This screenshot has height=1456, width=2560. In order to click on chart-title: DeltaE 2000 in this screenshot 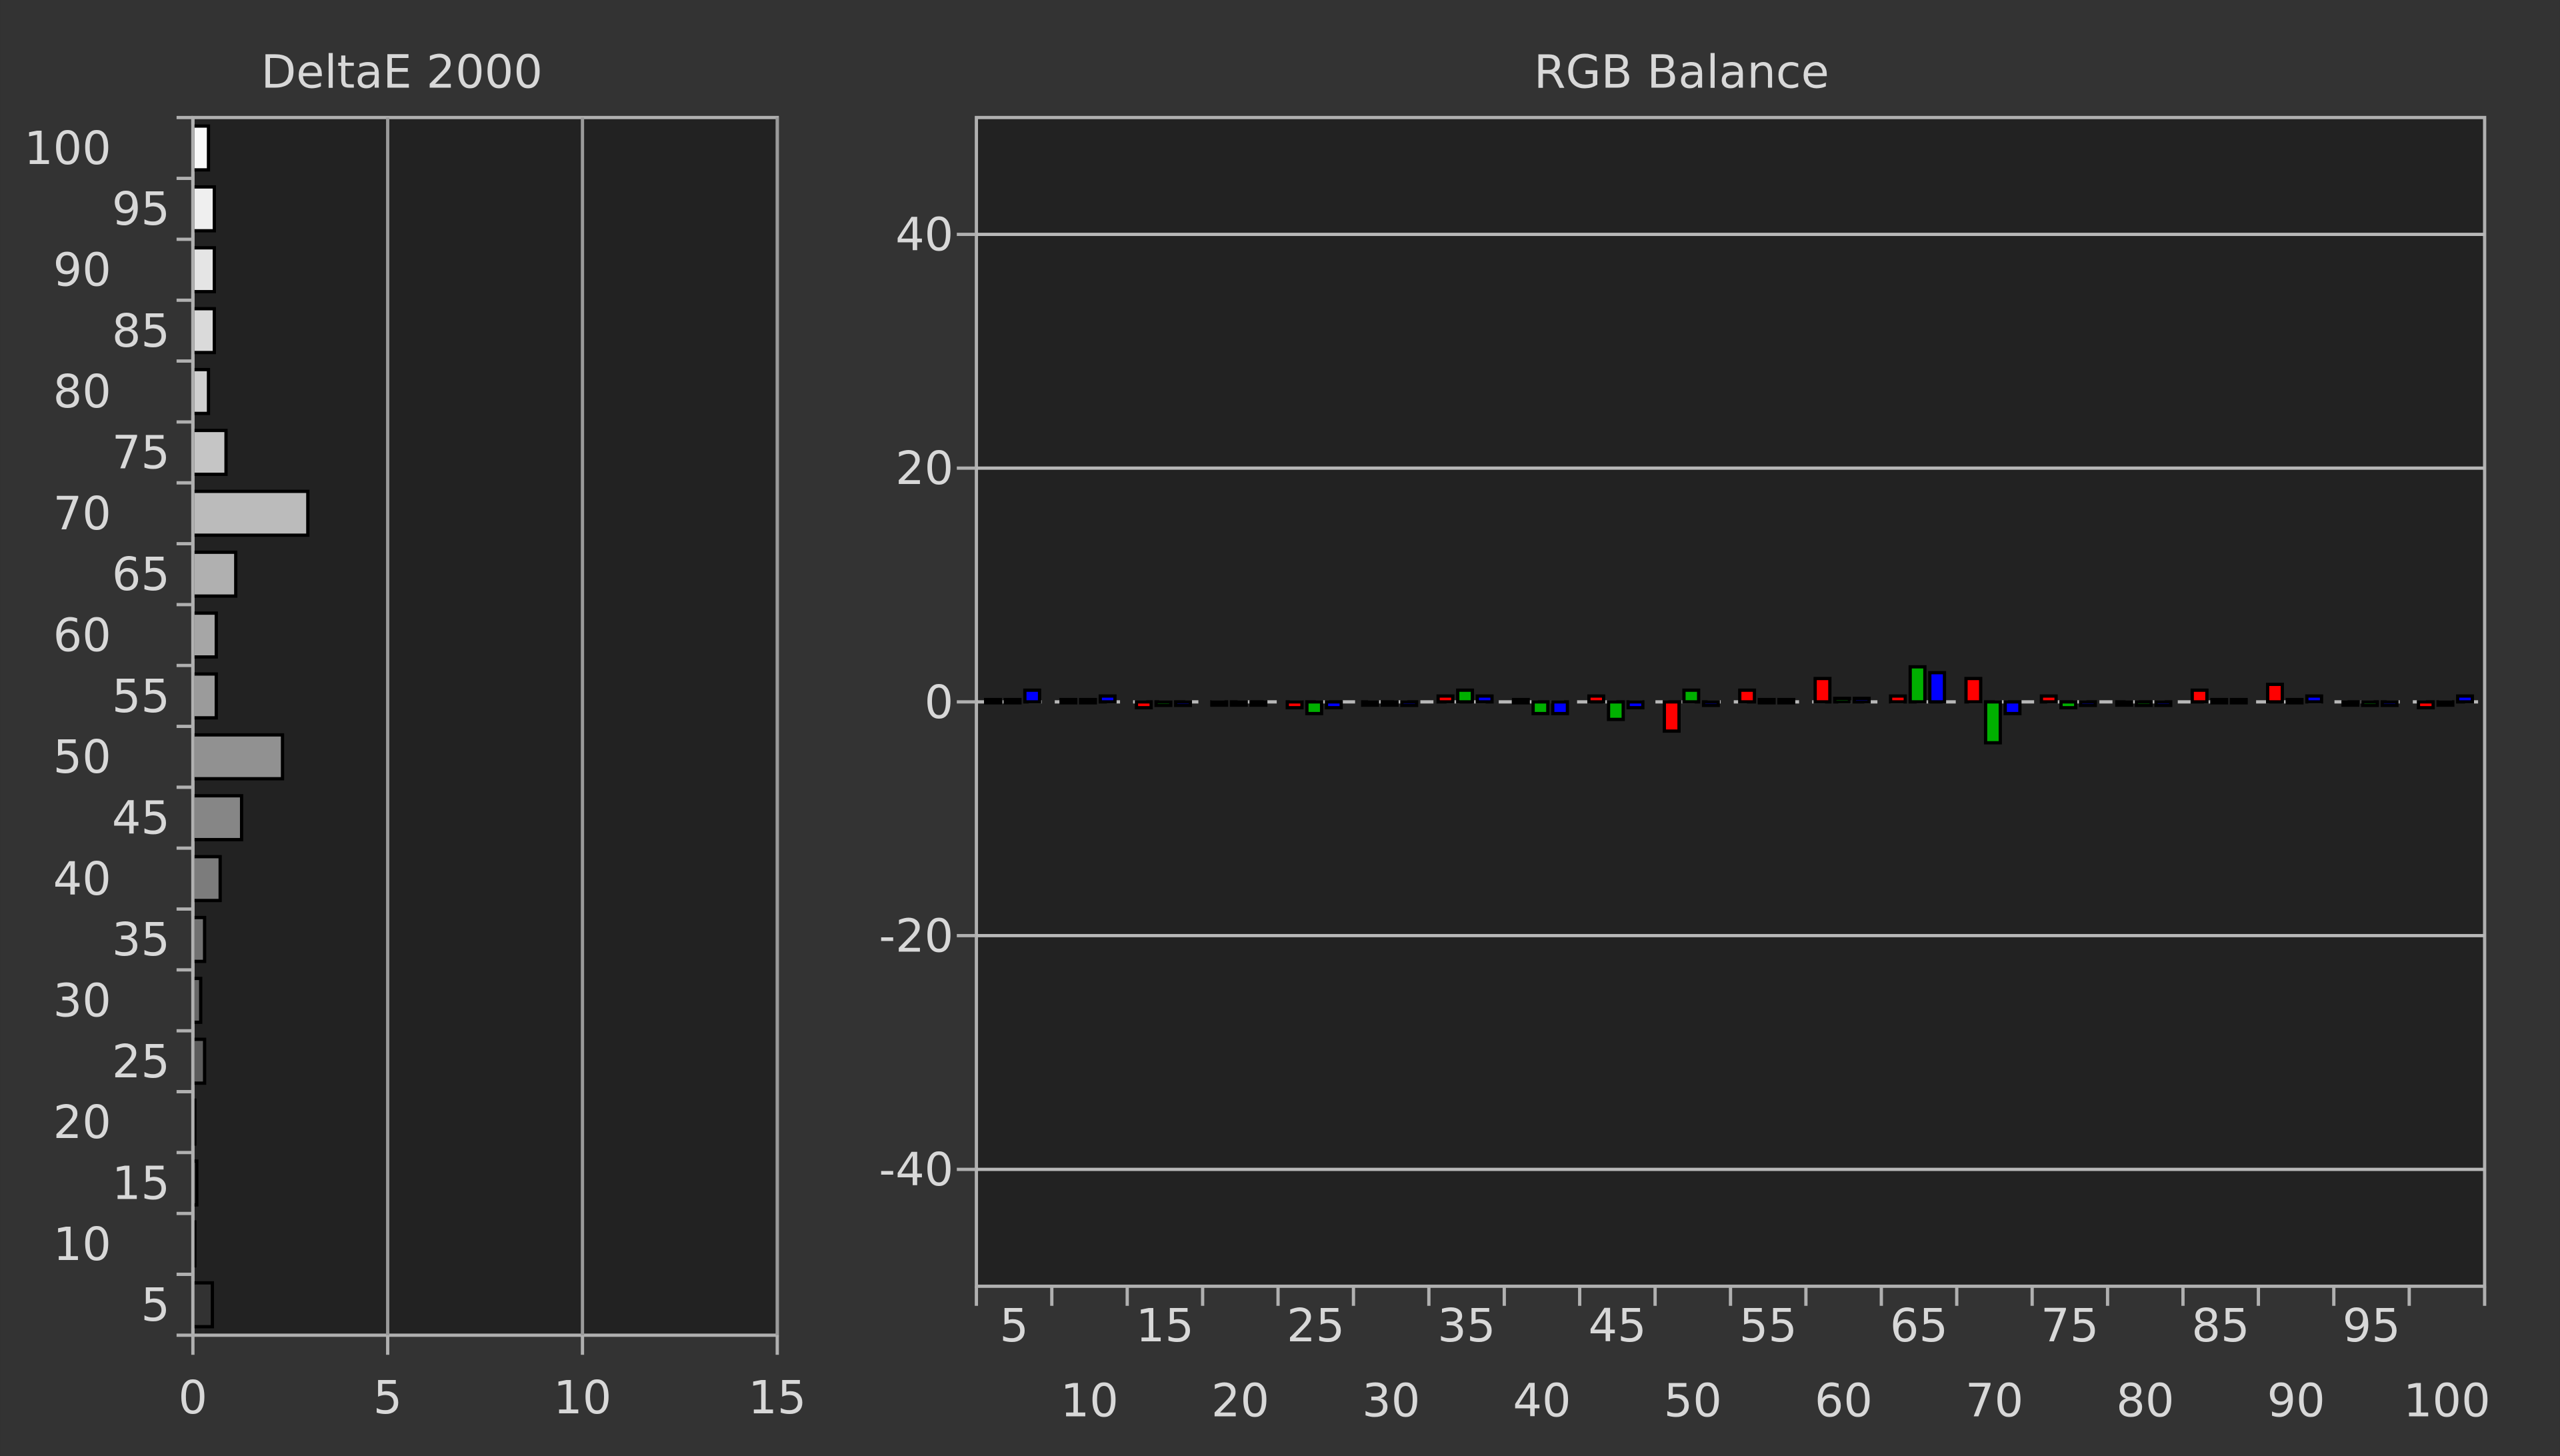, I will do `click(402, 72)`.